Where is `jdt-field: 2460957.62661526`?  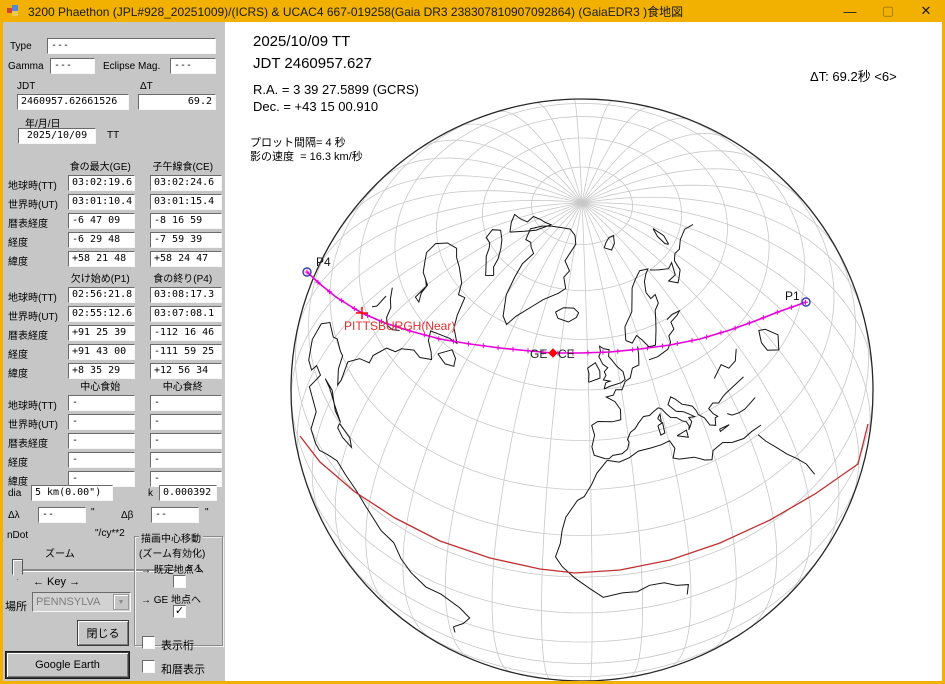 jdt-field: 2460957.62661526 is located at coordinates (73, 102).